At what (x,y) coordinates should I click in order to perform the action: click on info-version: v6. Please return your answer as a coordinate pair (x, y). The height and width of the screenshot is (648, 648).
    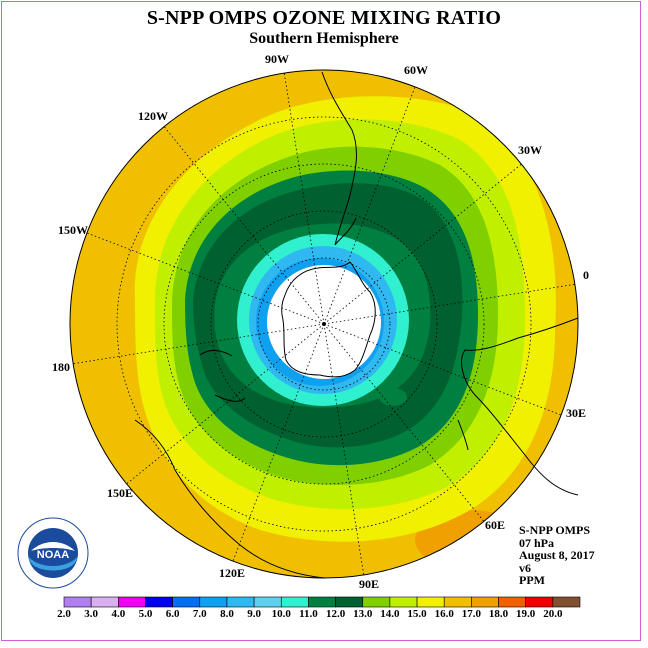
    Looking at the image, I should click on (525, 567).